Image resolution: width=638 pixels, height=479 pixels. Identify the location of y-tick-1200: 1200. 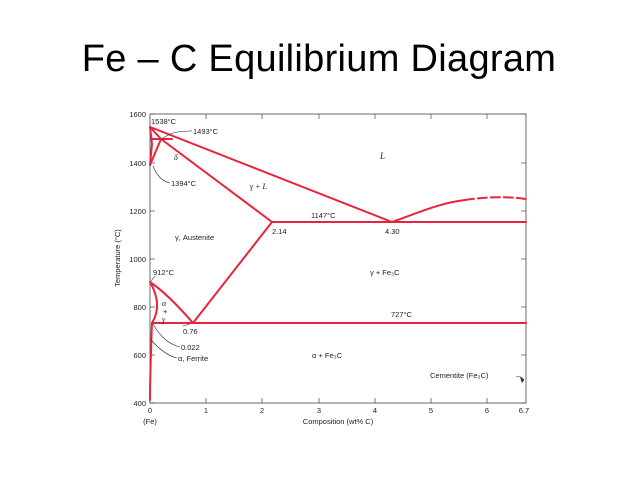
(137, 211).